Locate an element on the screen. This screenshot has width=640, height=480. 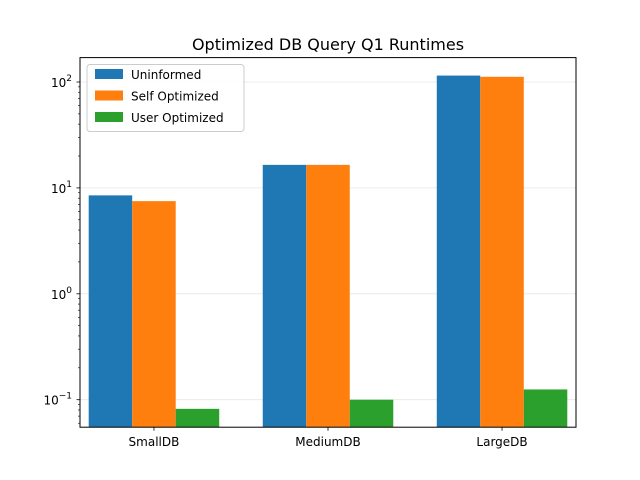
bar-self-optimized-smalldb is located at coordinates (154, 314).